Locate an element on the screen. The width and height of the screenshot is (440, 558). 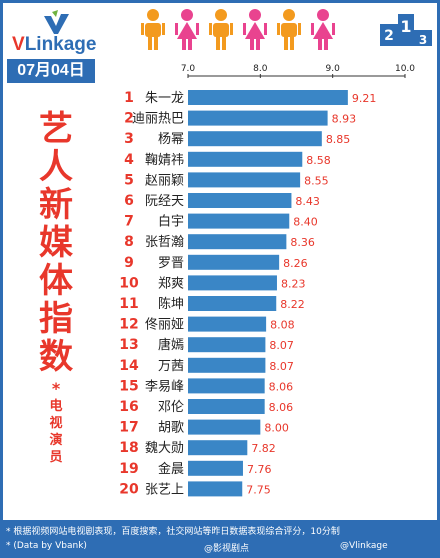
category-label: 万茜 is located at coordinates (171, 366).